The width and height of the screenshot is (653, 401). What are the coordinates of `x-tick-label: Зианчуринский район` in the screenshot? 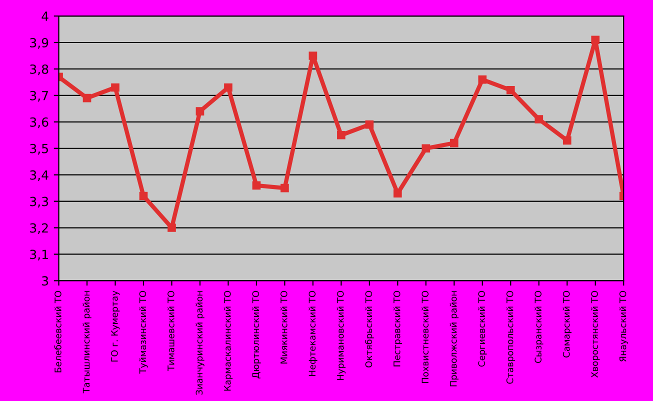 It's located at (200, 343).